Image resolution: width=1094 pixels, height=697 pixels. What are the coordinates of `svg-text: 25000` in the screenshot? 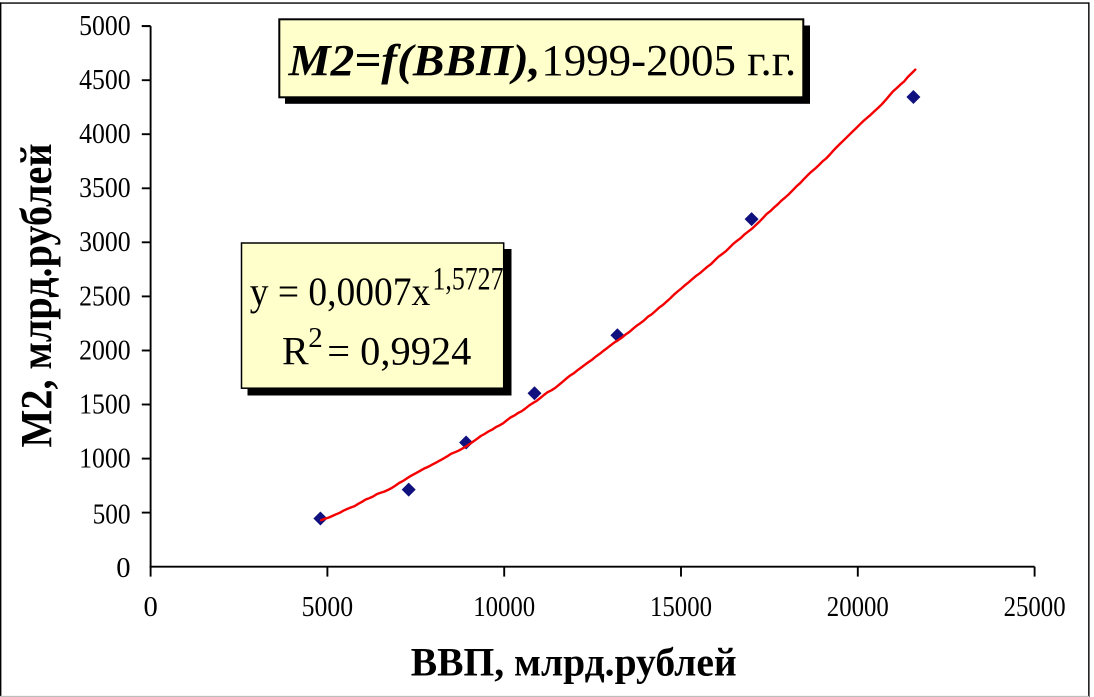 It's located at (1035, 607).